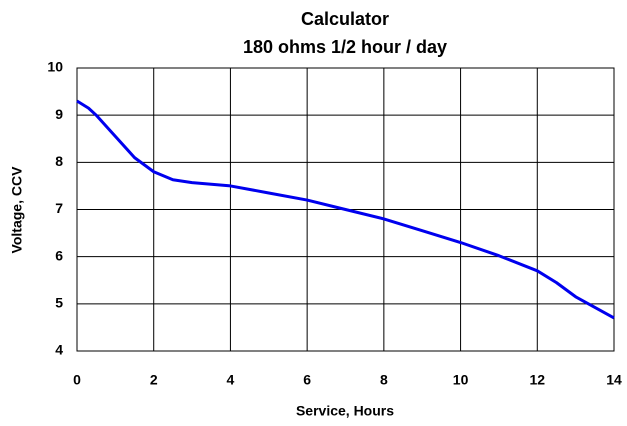 The height and width of the screenshot is (426, 627). What do you see at coordinates (345, 47) in the screenshot?
I see `chart-subtitle: 180 ohms 1/2 hour / day` at bounding box center [345, 47].